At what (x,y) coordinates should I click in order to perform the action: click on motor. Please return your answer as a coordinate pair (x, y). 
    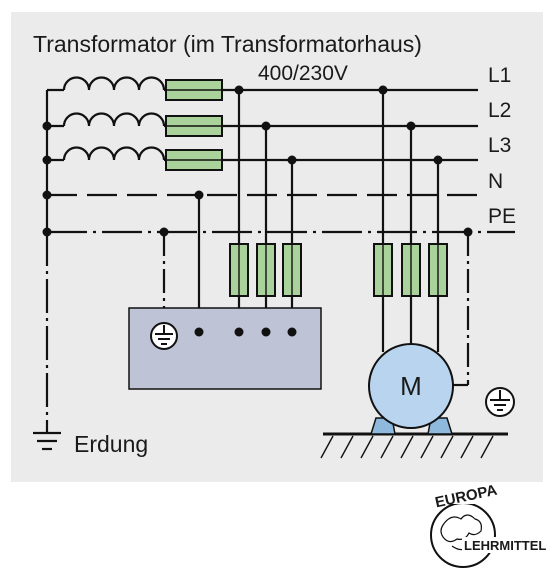
    Looking at the image, I should click on (411, 386).